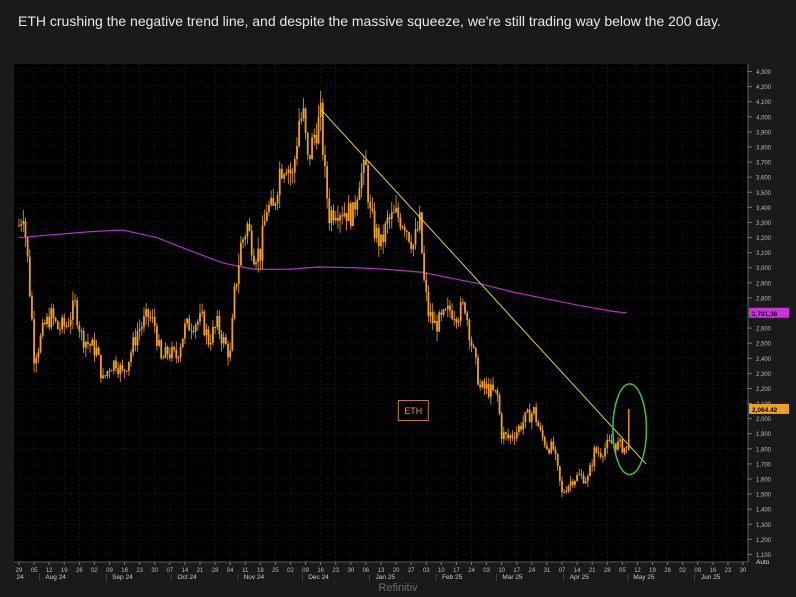 This screenshot has height=597, width=796. I want to click on y-tick-label: 3,100, so click(764, 254).